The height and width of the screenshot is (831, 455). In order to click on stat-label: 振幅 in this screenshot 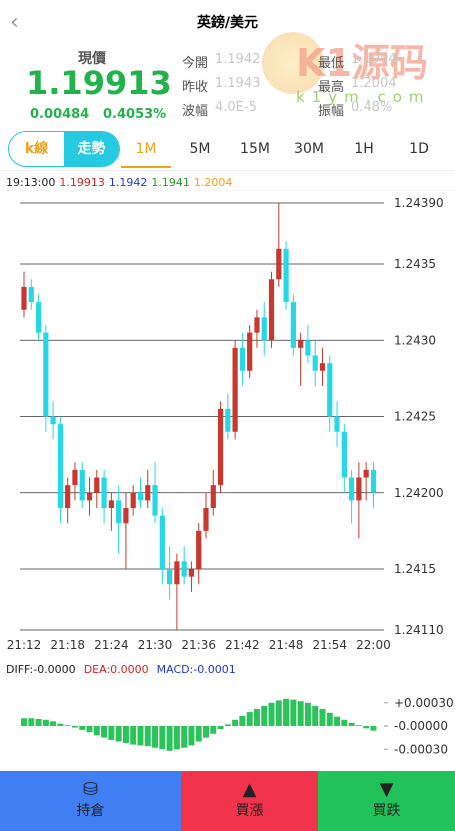, I will do `click(331, 111)`.